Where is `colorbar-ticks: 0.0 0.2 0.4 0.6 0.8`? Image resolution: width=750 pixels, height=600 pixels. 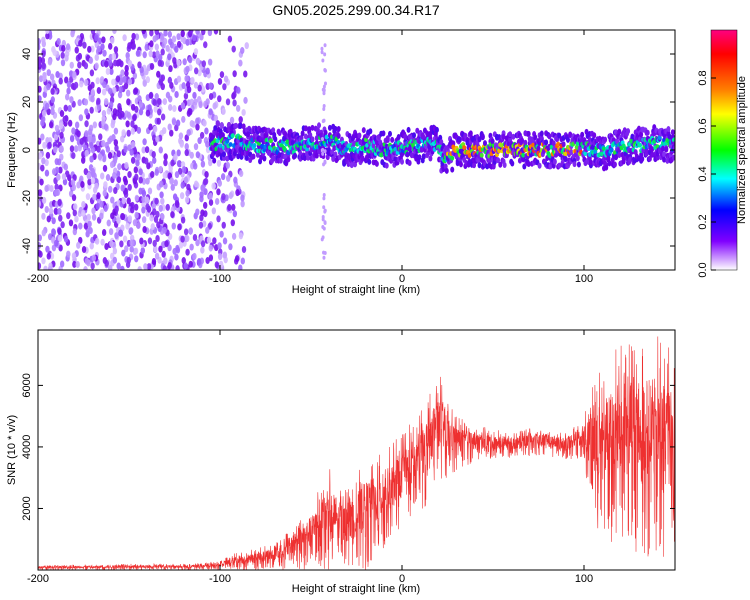 colorbar-ticks: 0.0 0.2 0.4 0.6 0.8 is located at coordinates (706, 174).